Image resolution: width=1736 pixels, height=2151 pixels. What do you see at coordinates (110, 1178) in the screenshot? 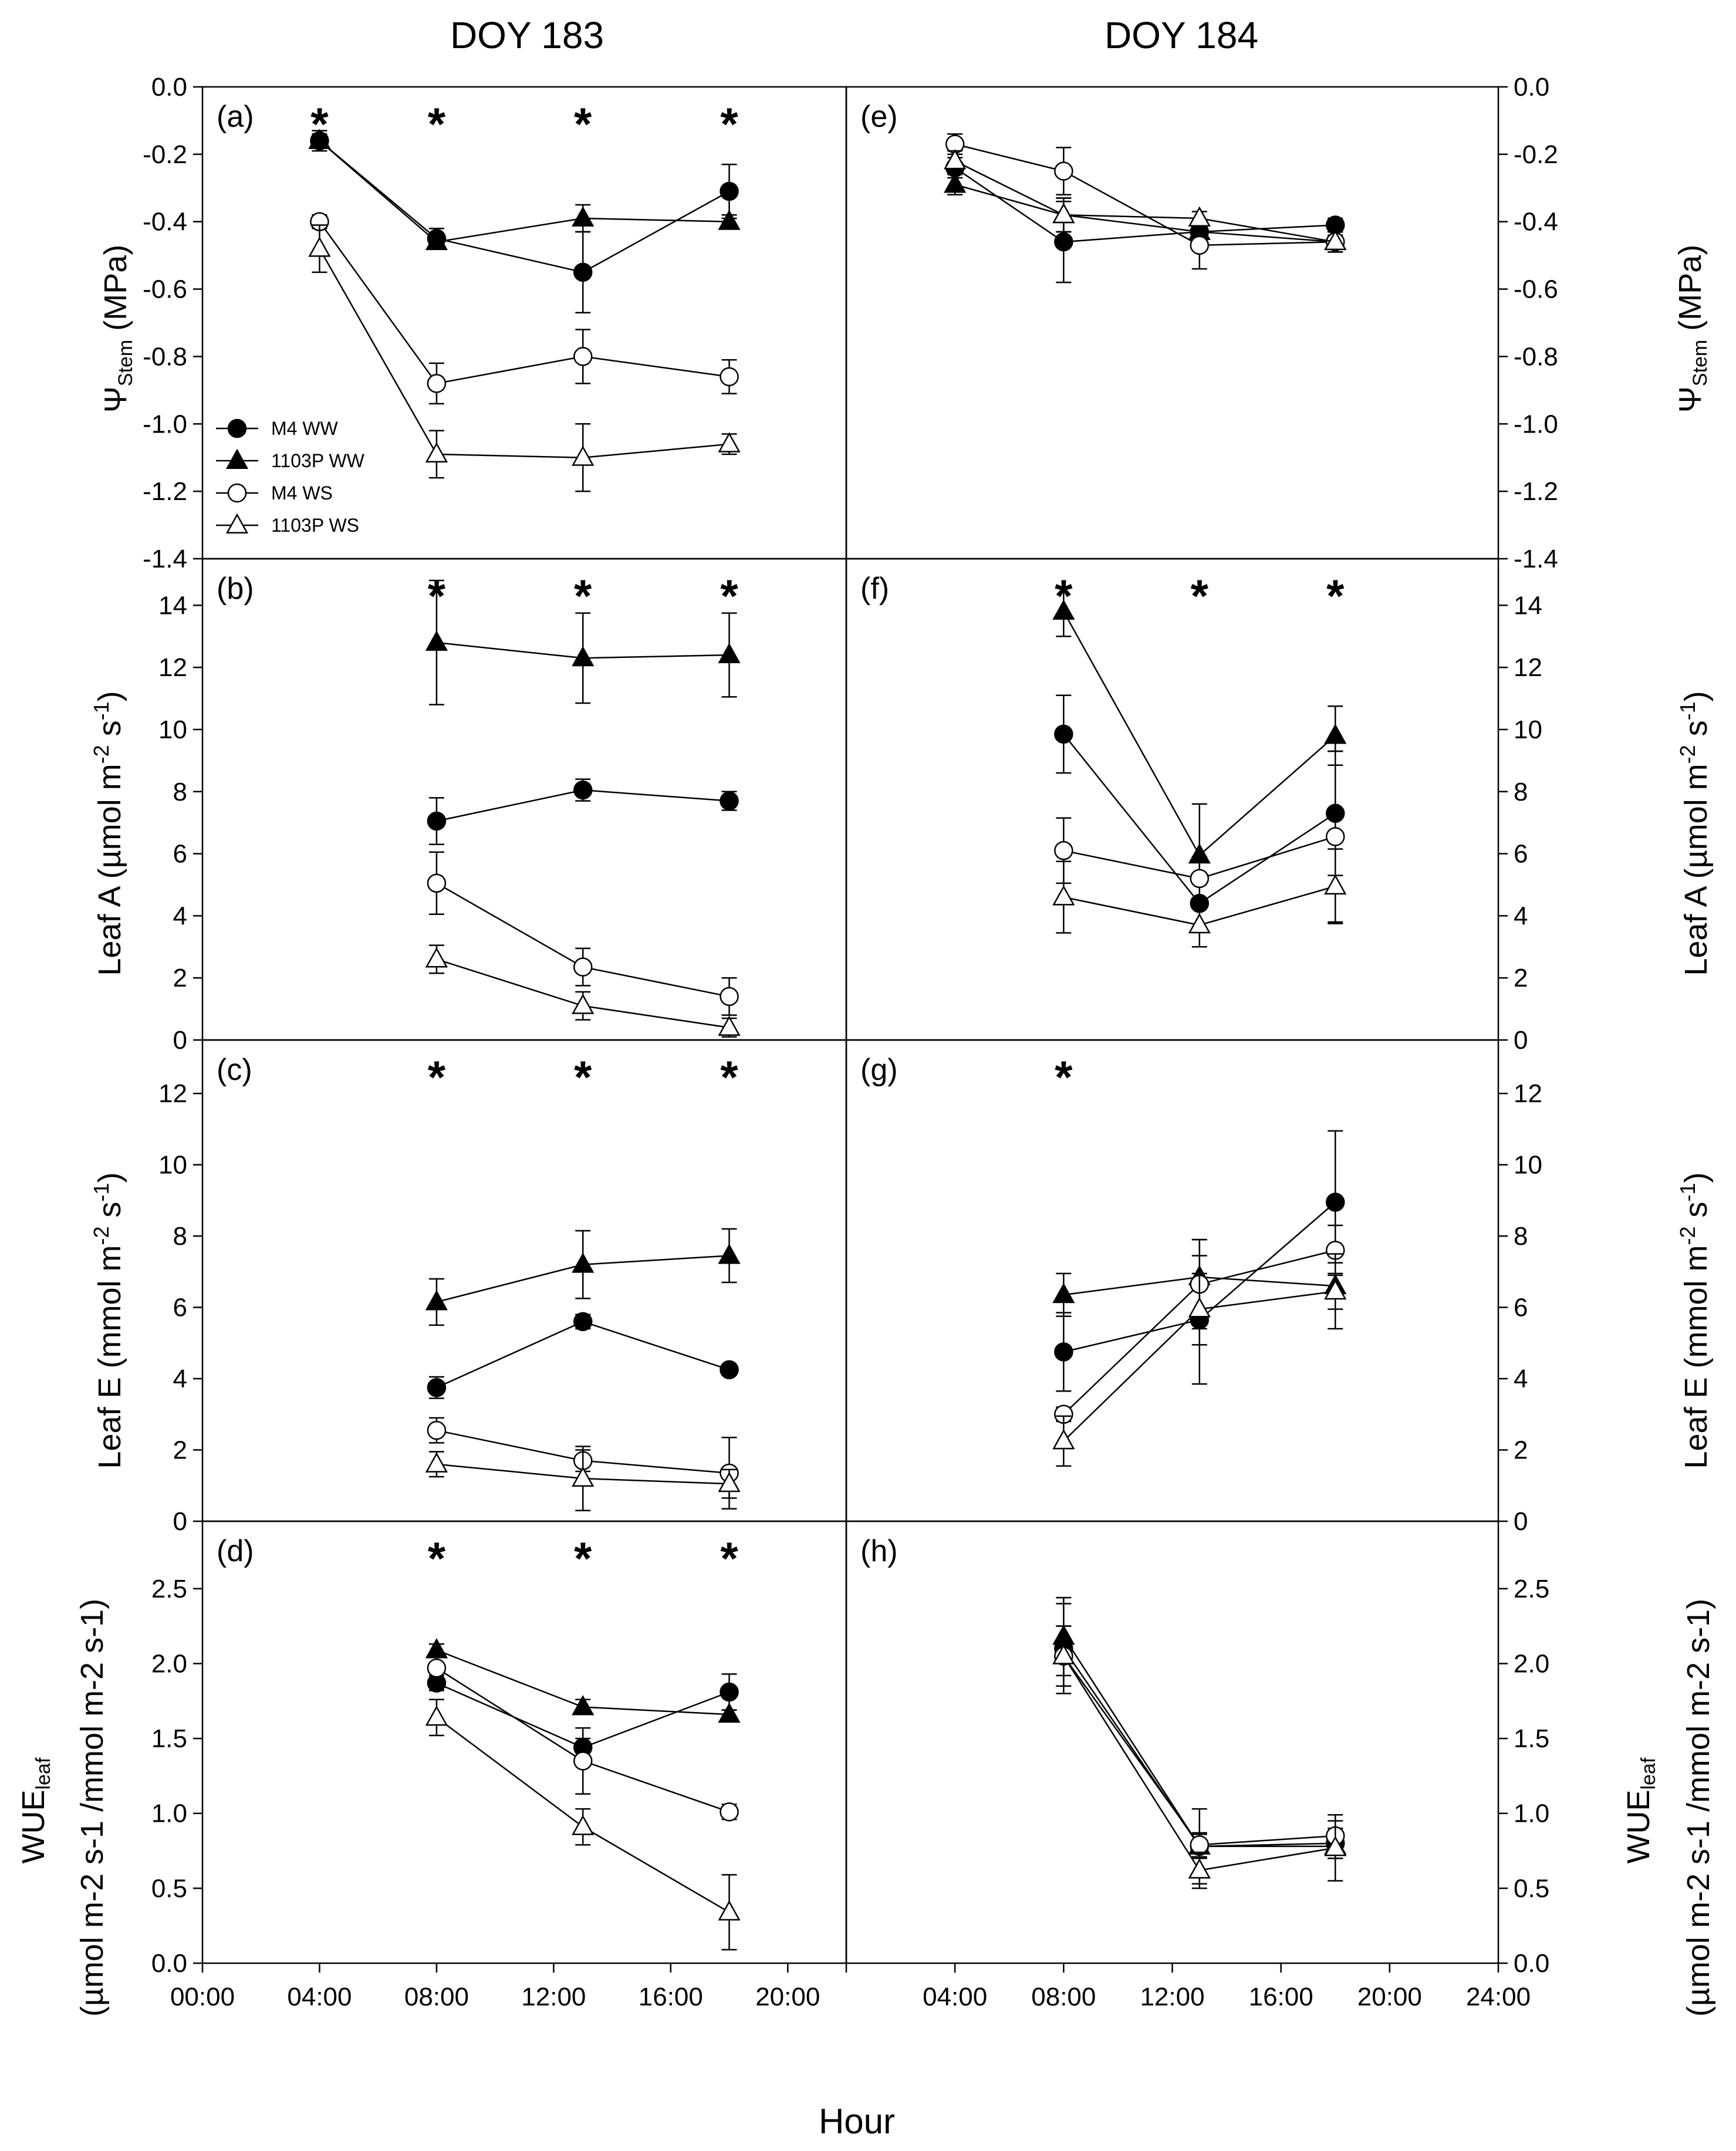
I see `y-label-e-end: )` at bounding box center [110, 1178].